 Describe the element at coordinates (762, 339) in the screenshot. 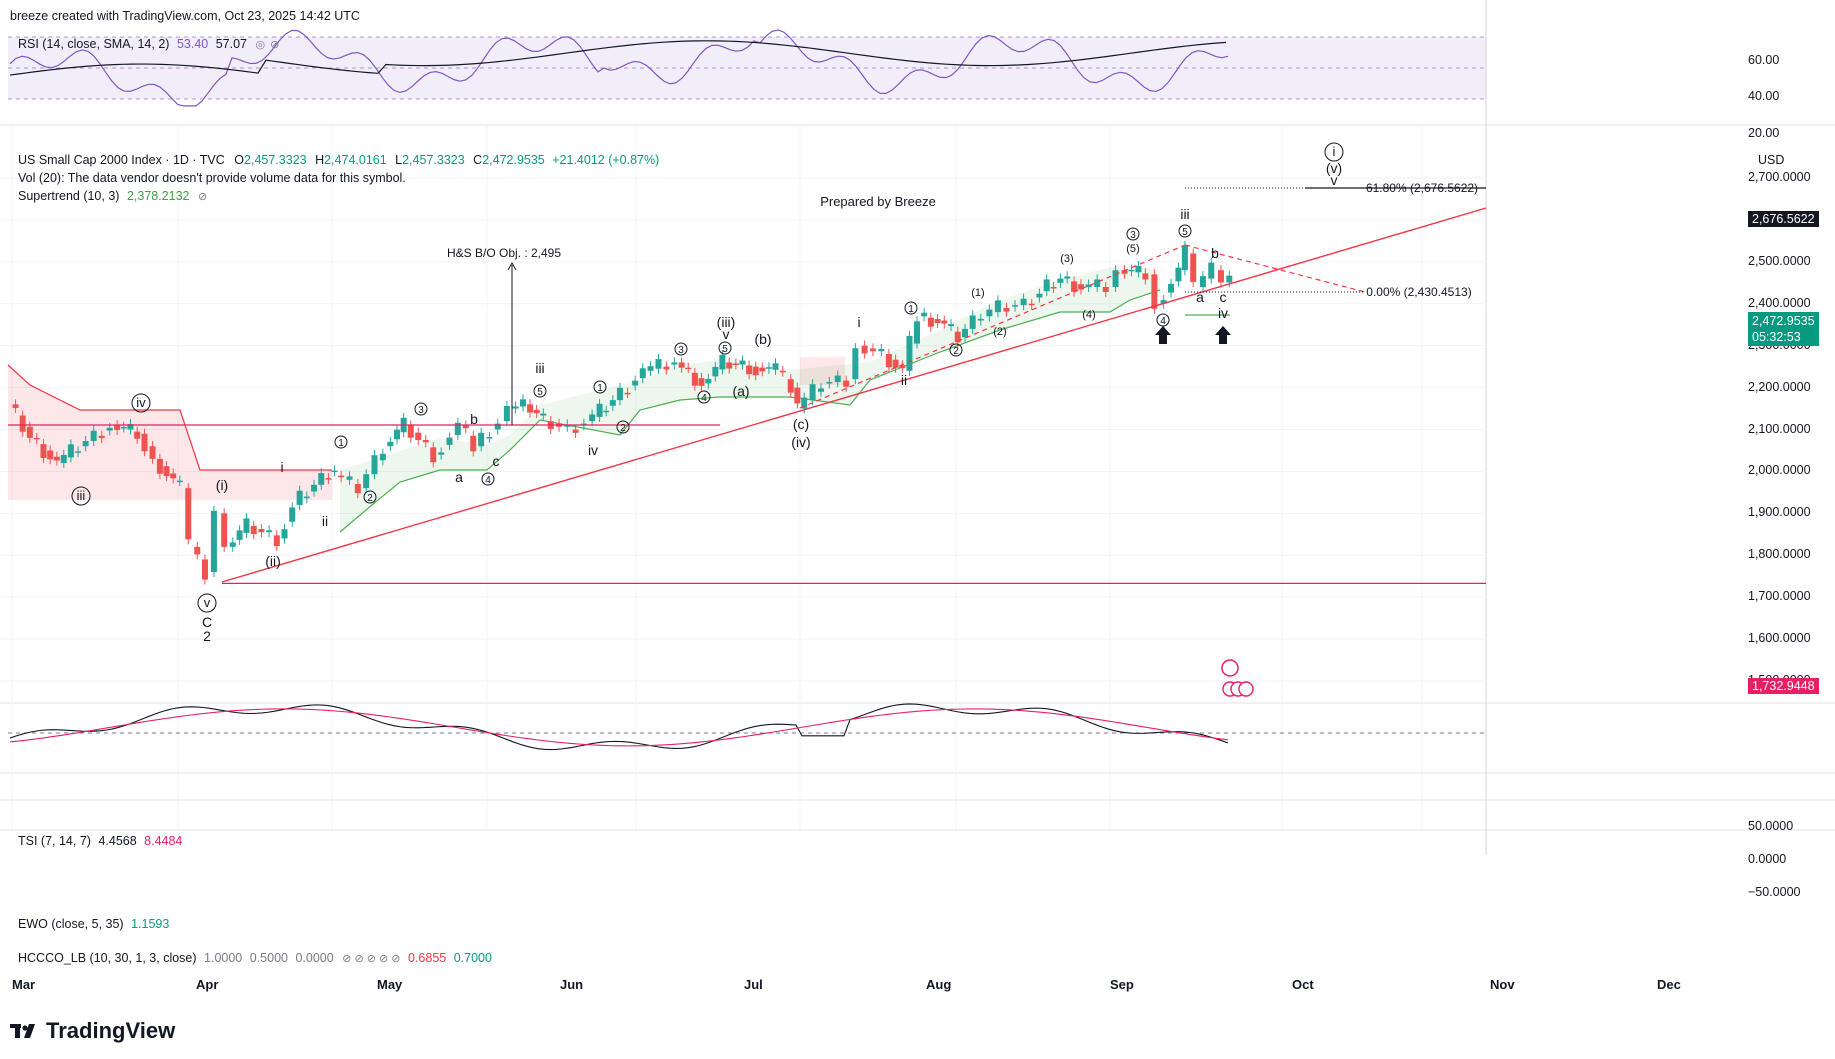

I see `wave-b-paren: (b)` at that location.